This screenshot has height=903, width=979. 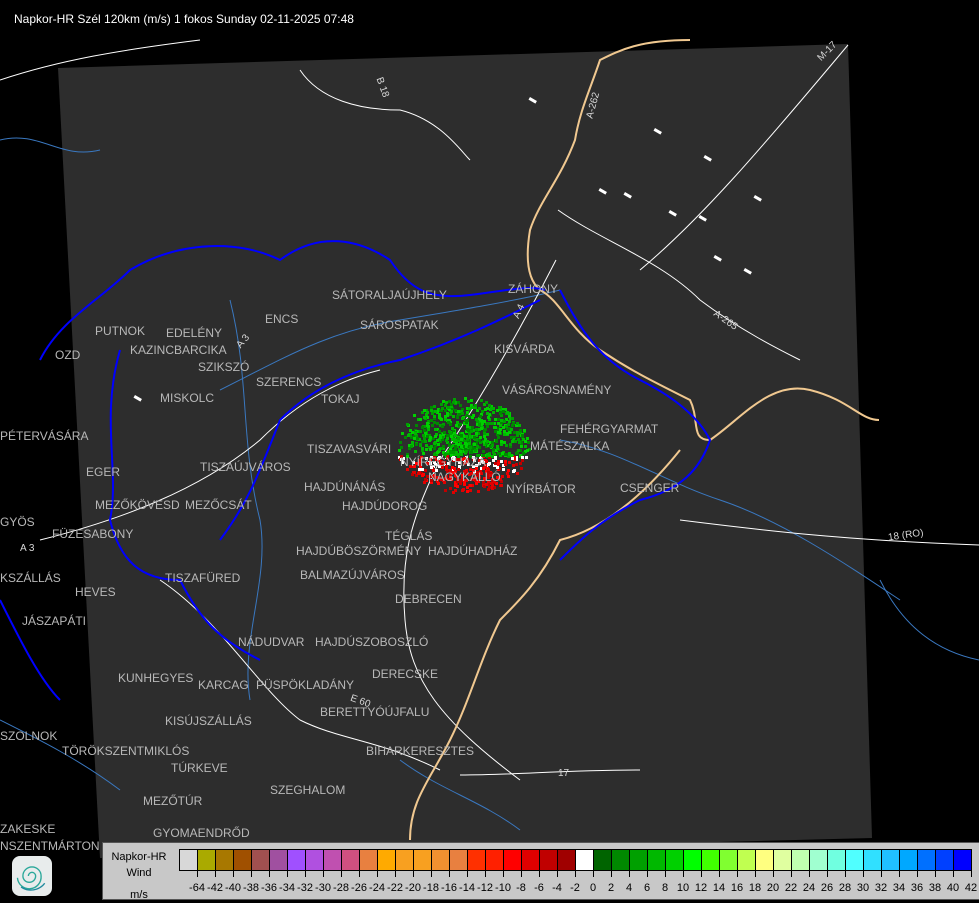 I want to click on place-label: TISZAFÜRED, so click(x=203, y=578).